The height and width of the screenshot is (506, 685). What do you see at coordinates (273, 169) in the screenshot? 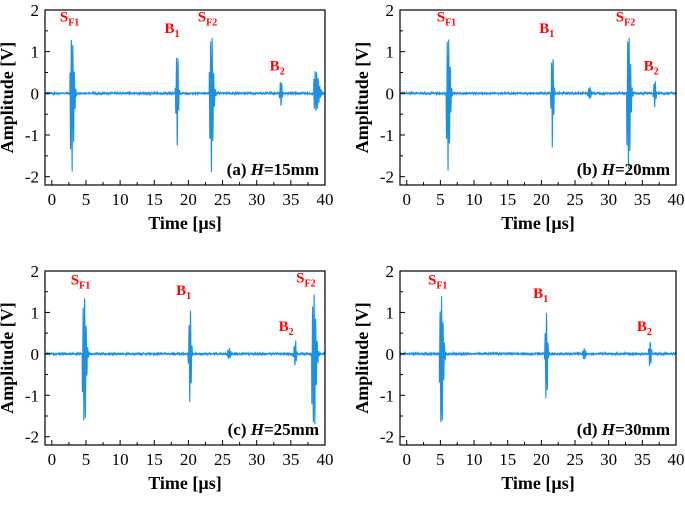
I see `panel-label: (a) H=15mm` at bounding box center [273, 169].